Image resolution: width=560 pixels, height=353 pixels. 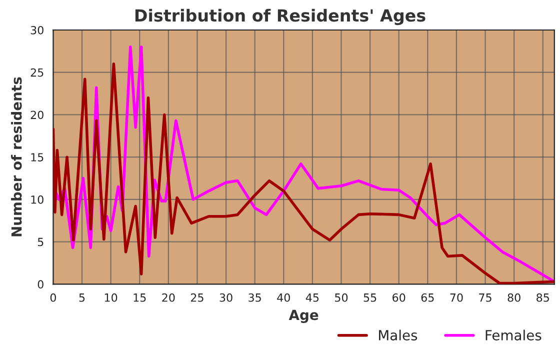 I want to click on y-tick-label: 25, so click(x=37, y=72).